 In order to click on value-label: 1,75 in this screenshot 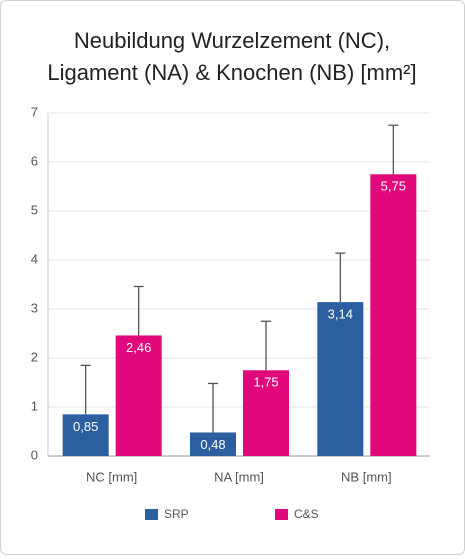, I will do `click(265, 382)`.